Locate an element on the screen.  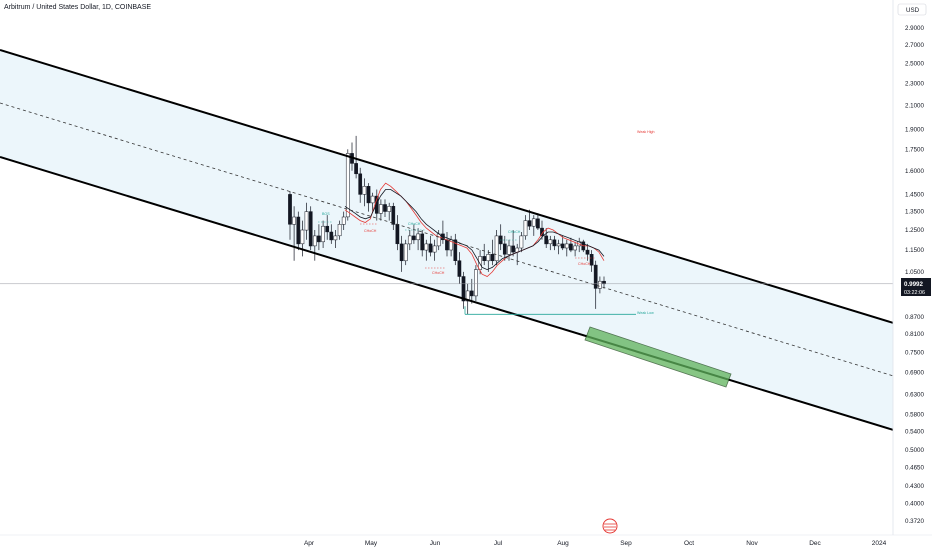
annotation-choch-1: CHoCH is located at coordinates (370, 231).